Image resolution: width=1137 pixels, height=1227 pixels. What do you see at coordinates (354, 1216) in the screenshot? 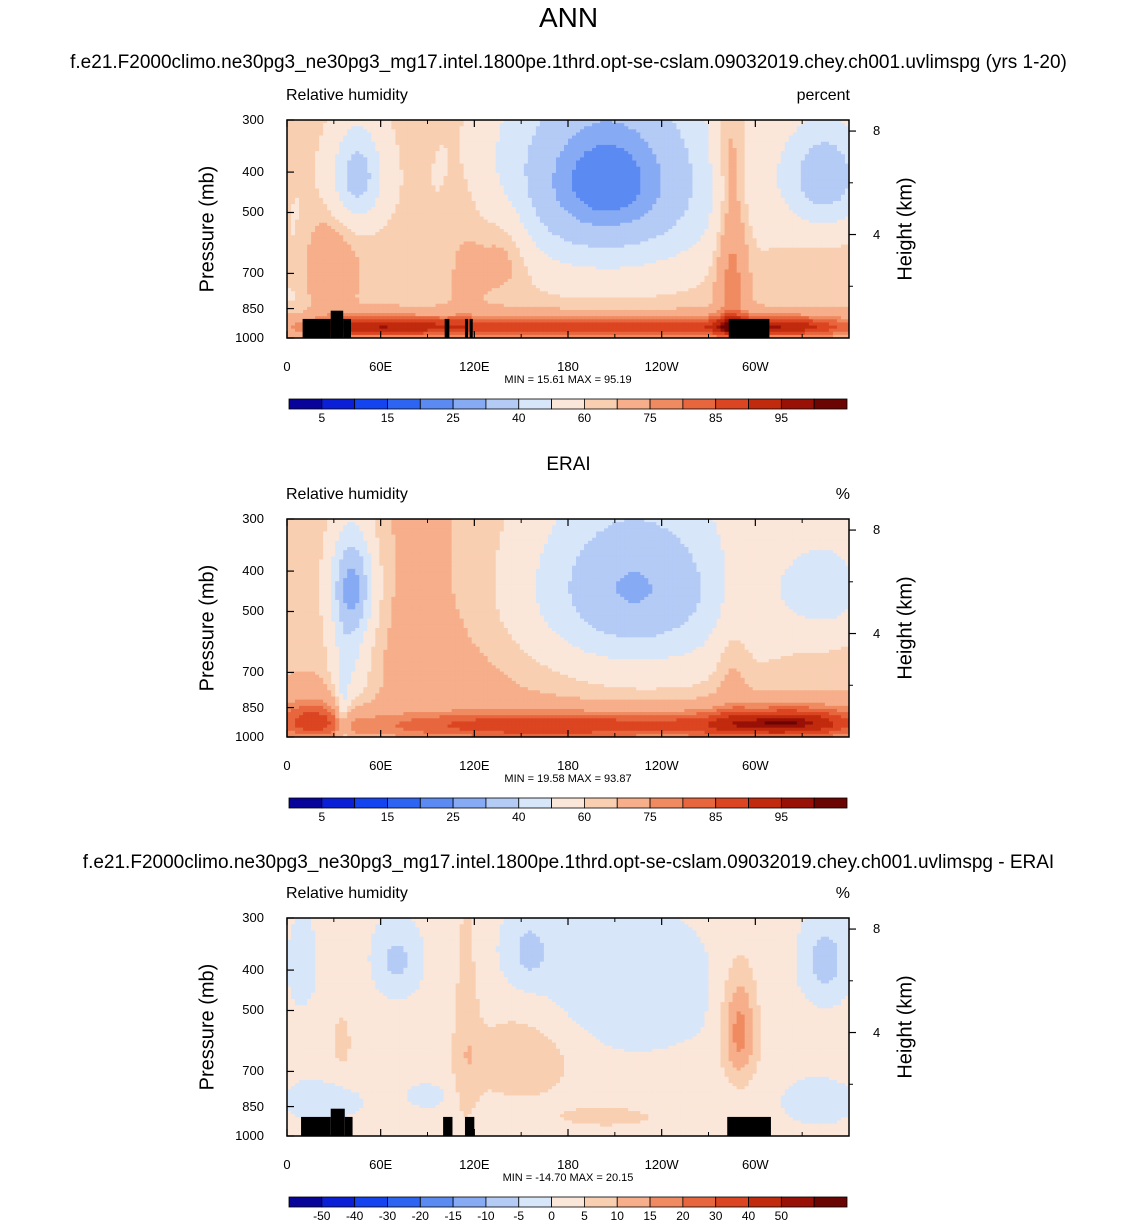
I see `colorbar-label: -40` at bounding box center [354, 1216].